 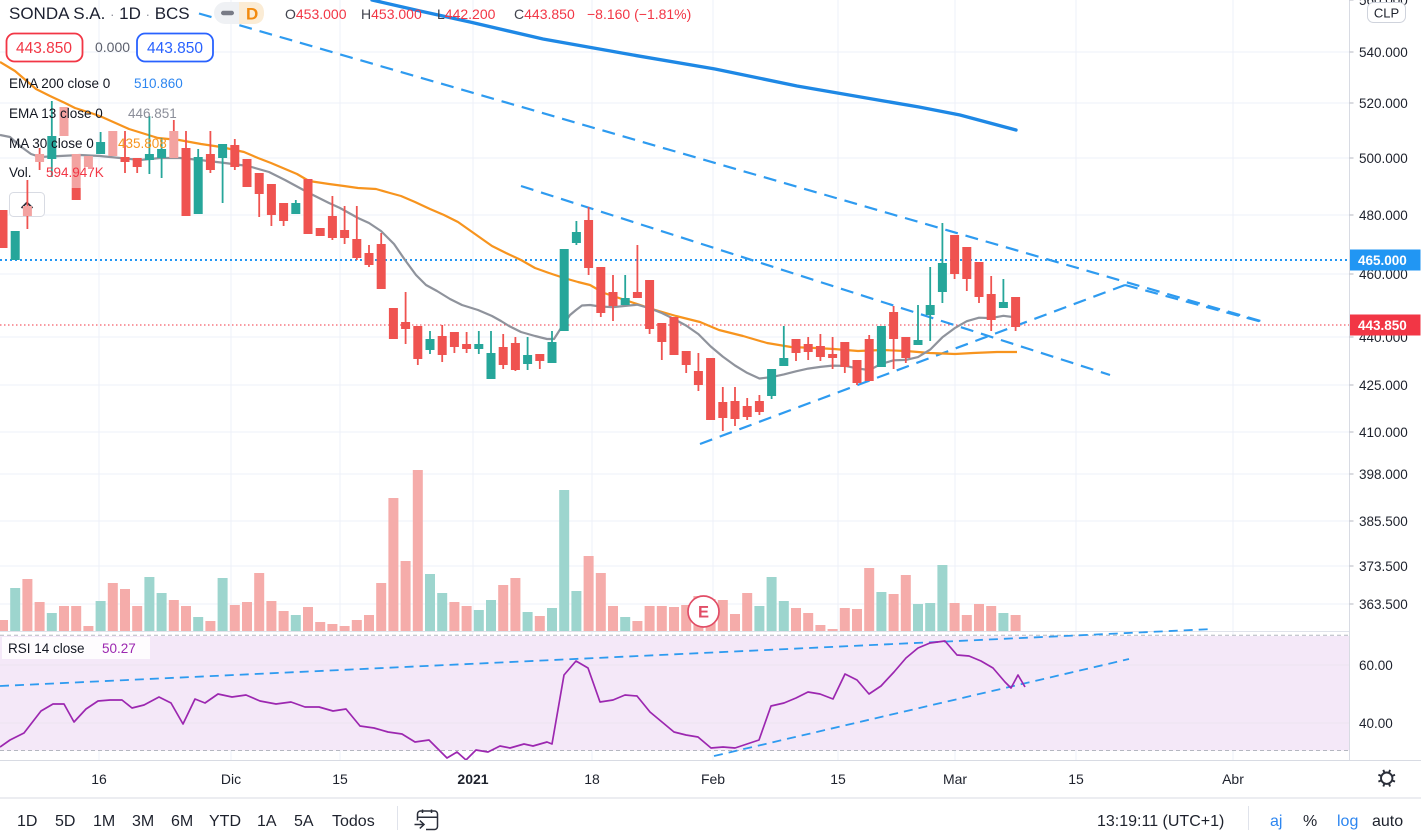 What do you see at coordinates (1160, 821) in the screenshot?
I see `svg-text: 13:19:11 (UTC+1)` at bounding box center [1160, 821].